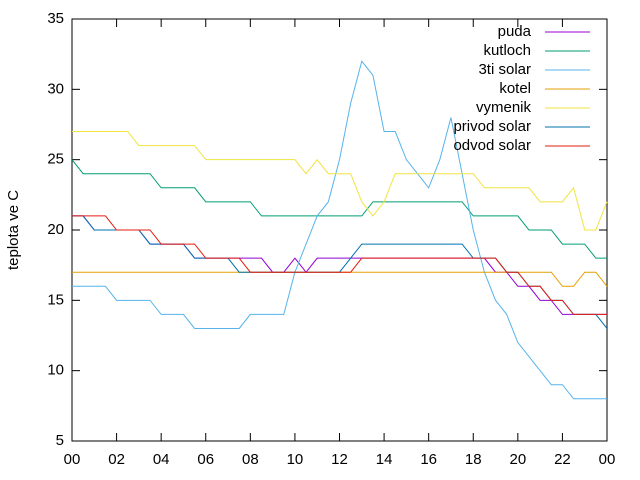 The width and height of the screenshot is (640, 480). I want to click on legend-label: 3ti solar, so click(504, 69).